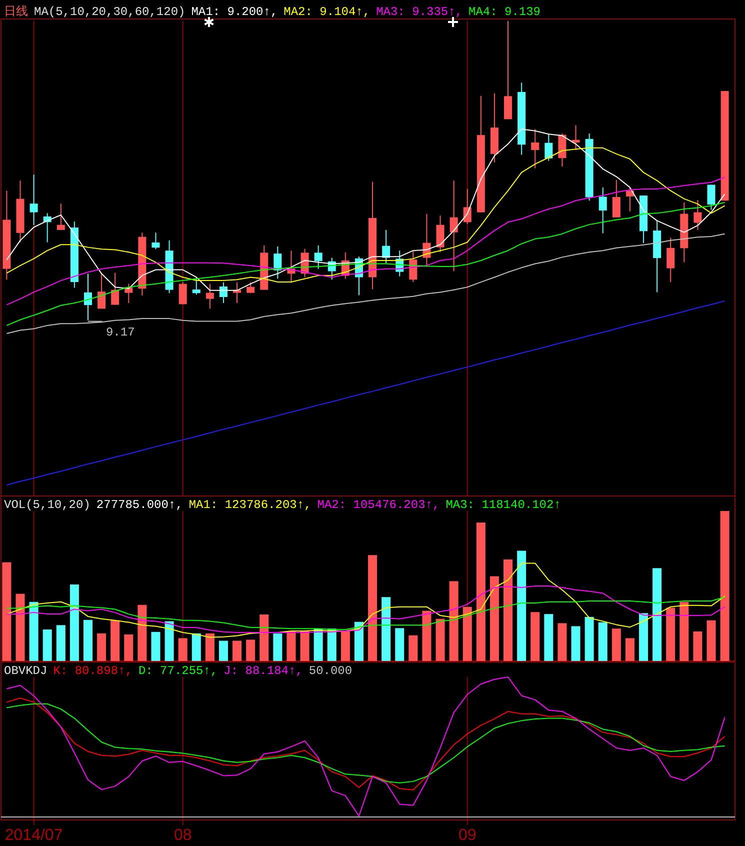 This screenshot has width=745, height=846. I want to click on annotation: MA2: 105476.203↑,, so click(378, 505).